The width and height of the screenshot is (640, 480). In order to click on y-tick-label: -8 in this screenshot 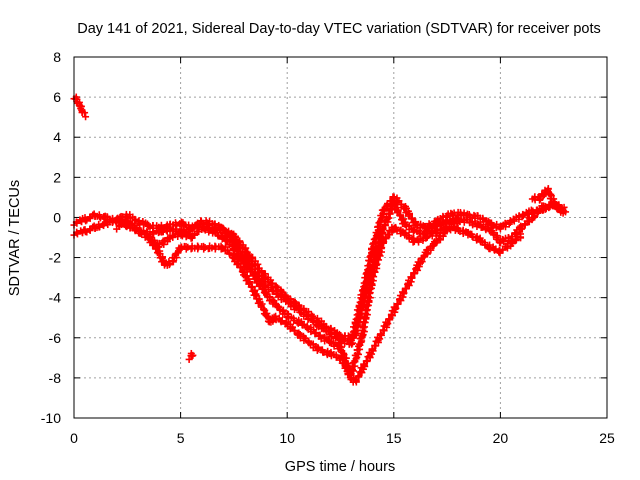, I will do `click(55, 378)`.